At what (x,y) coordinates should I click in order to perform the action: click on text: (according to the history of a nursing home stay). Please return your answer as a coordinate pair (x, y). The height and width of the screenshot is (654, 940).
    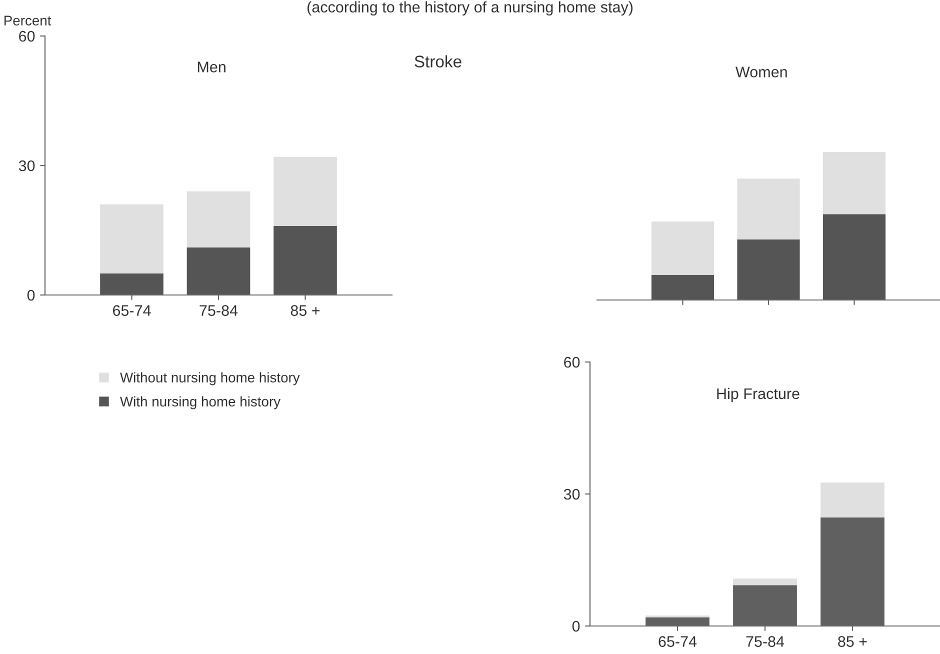
    Looking at the image, I should click on (470, 8).